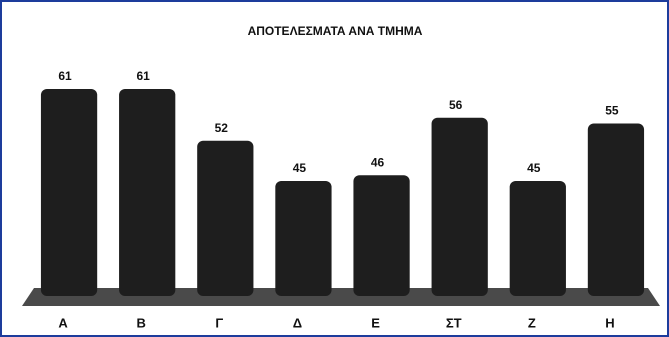 The image size is (669, 337). Describe the element at coordinates (375, 322) in the screenshot. I see `x-tick-label: Ε` at that location.